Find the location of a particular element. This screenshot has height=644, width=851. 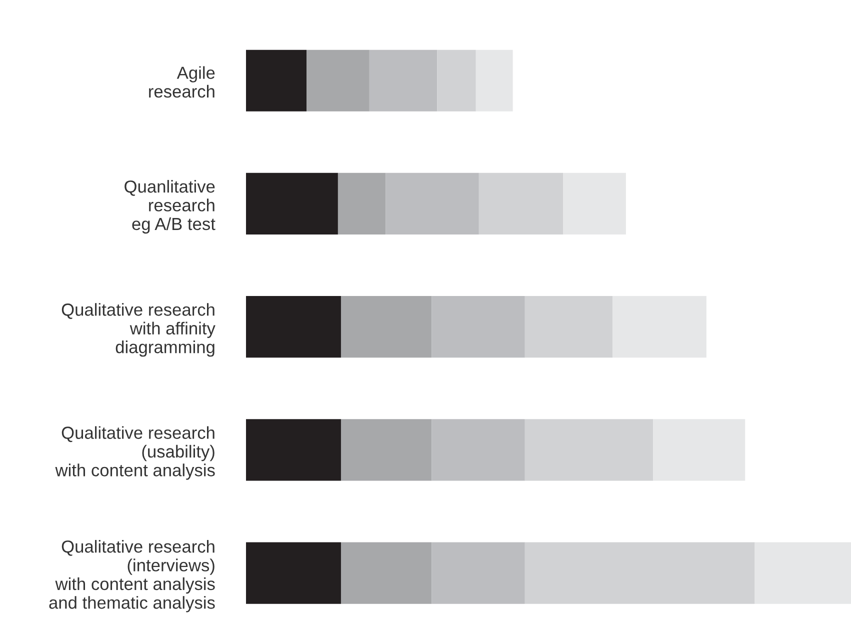

y-tick-label: Qualitative research (usability) with content analysis is located at coordinates (135, 453).